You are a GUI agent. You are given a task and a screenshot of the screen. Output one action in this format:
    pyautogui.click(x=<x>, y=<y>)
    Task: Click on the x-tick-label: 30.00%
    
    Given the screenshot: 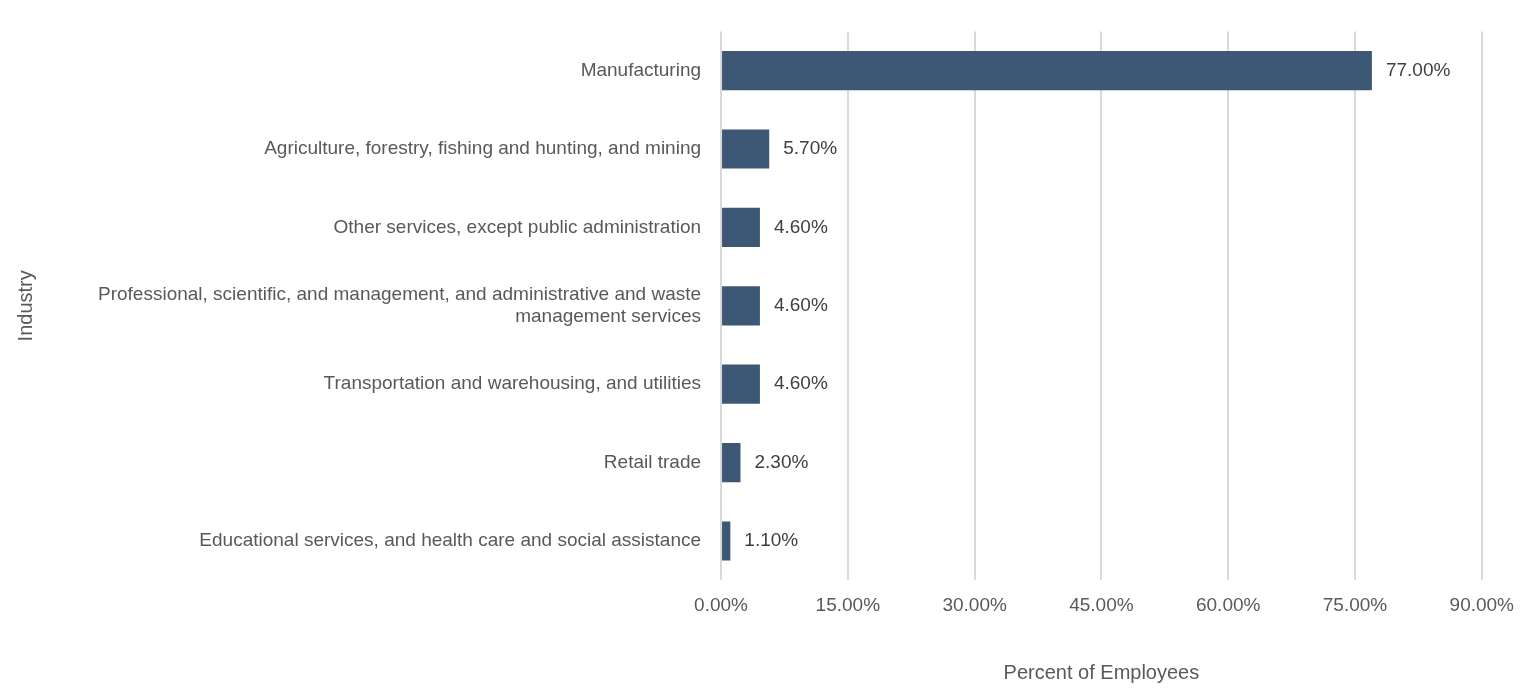 What is the action you would take?
    pyautogui.click(x=974, y=604)
    